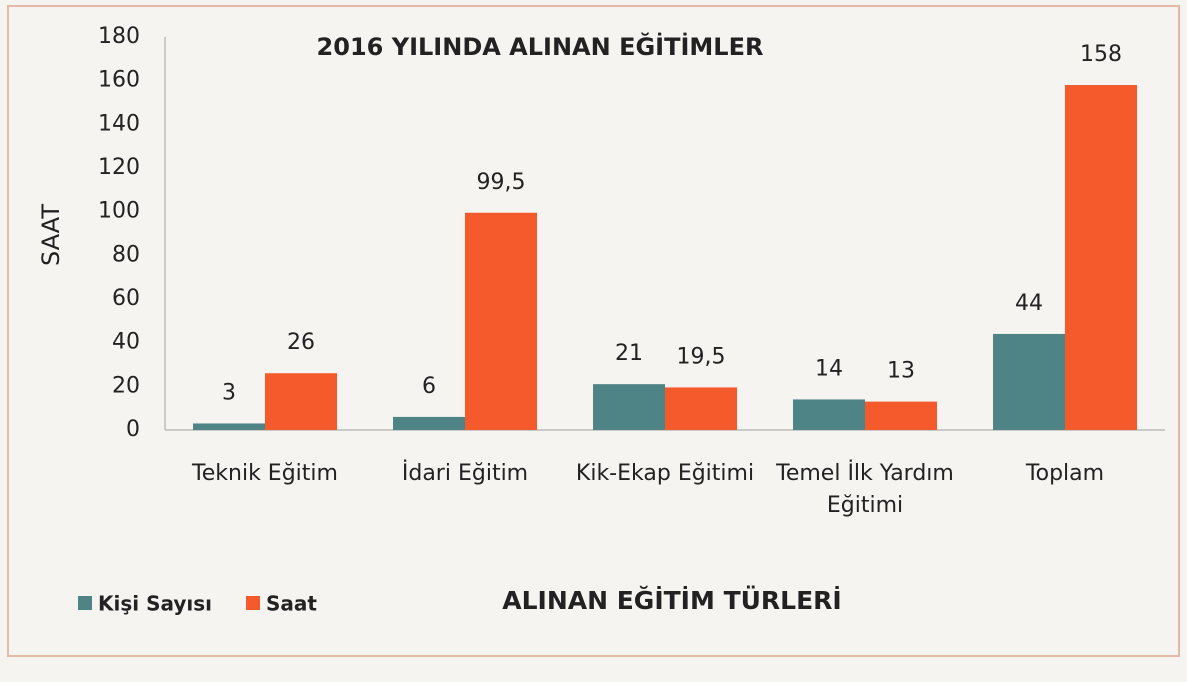  I want to click on y-tick-label: 20, so click(126, 385).